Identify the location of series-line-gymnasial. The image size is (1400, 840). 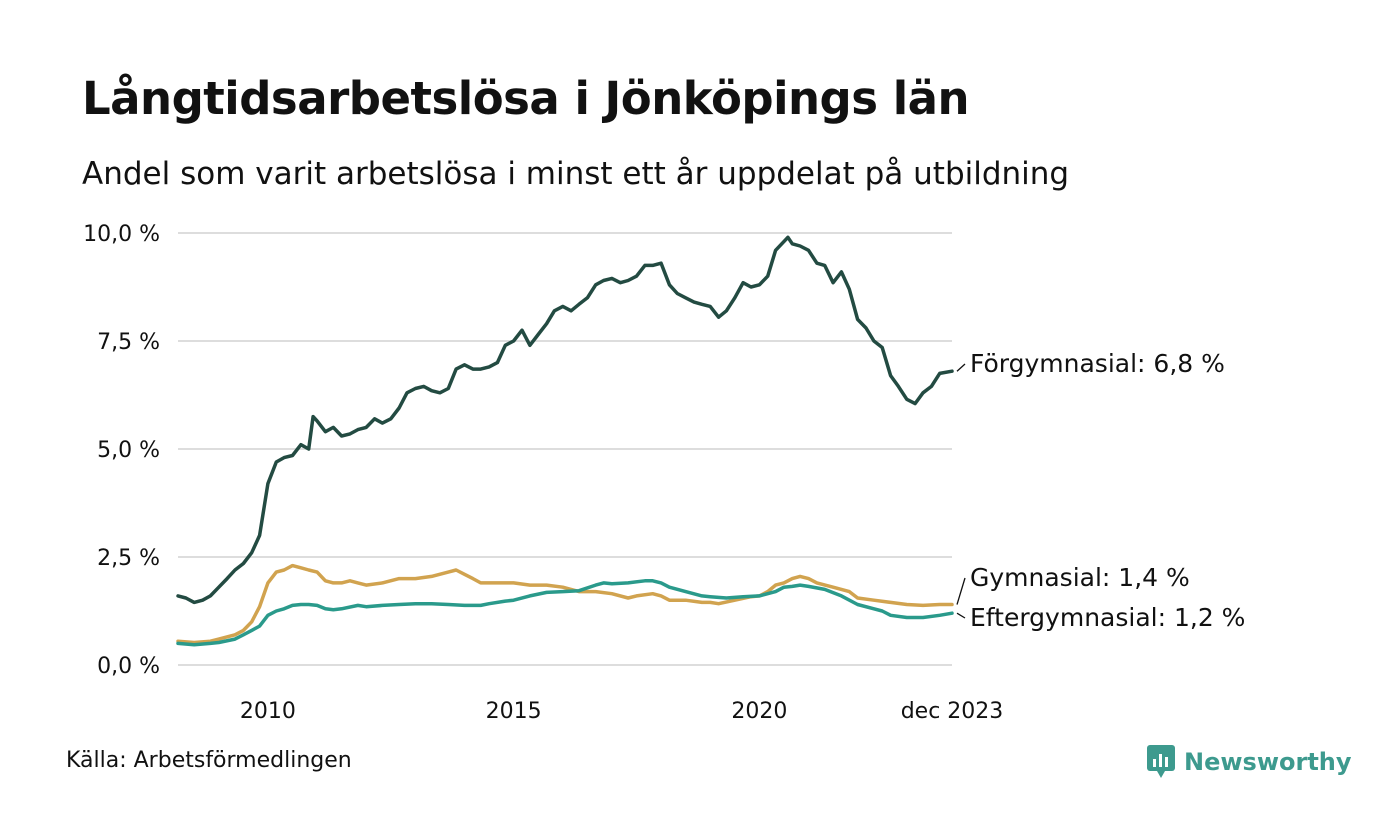
(565, 604).